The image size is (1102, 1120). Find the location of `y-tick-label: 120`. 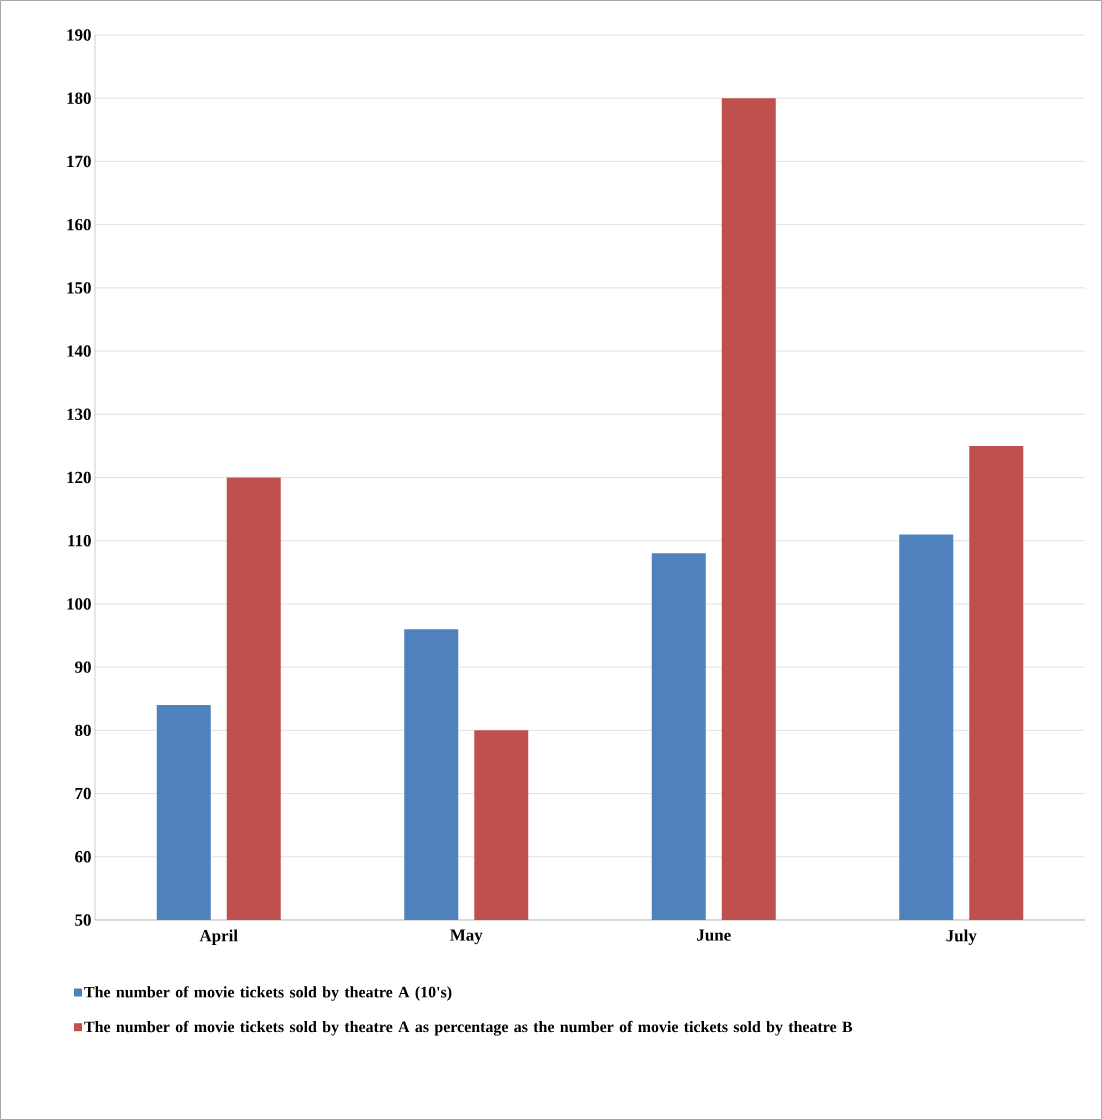

y-tick-label: 120 is located at coordinates (79, 477).